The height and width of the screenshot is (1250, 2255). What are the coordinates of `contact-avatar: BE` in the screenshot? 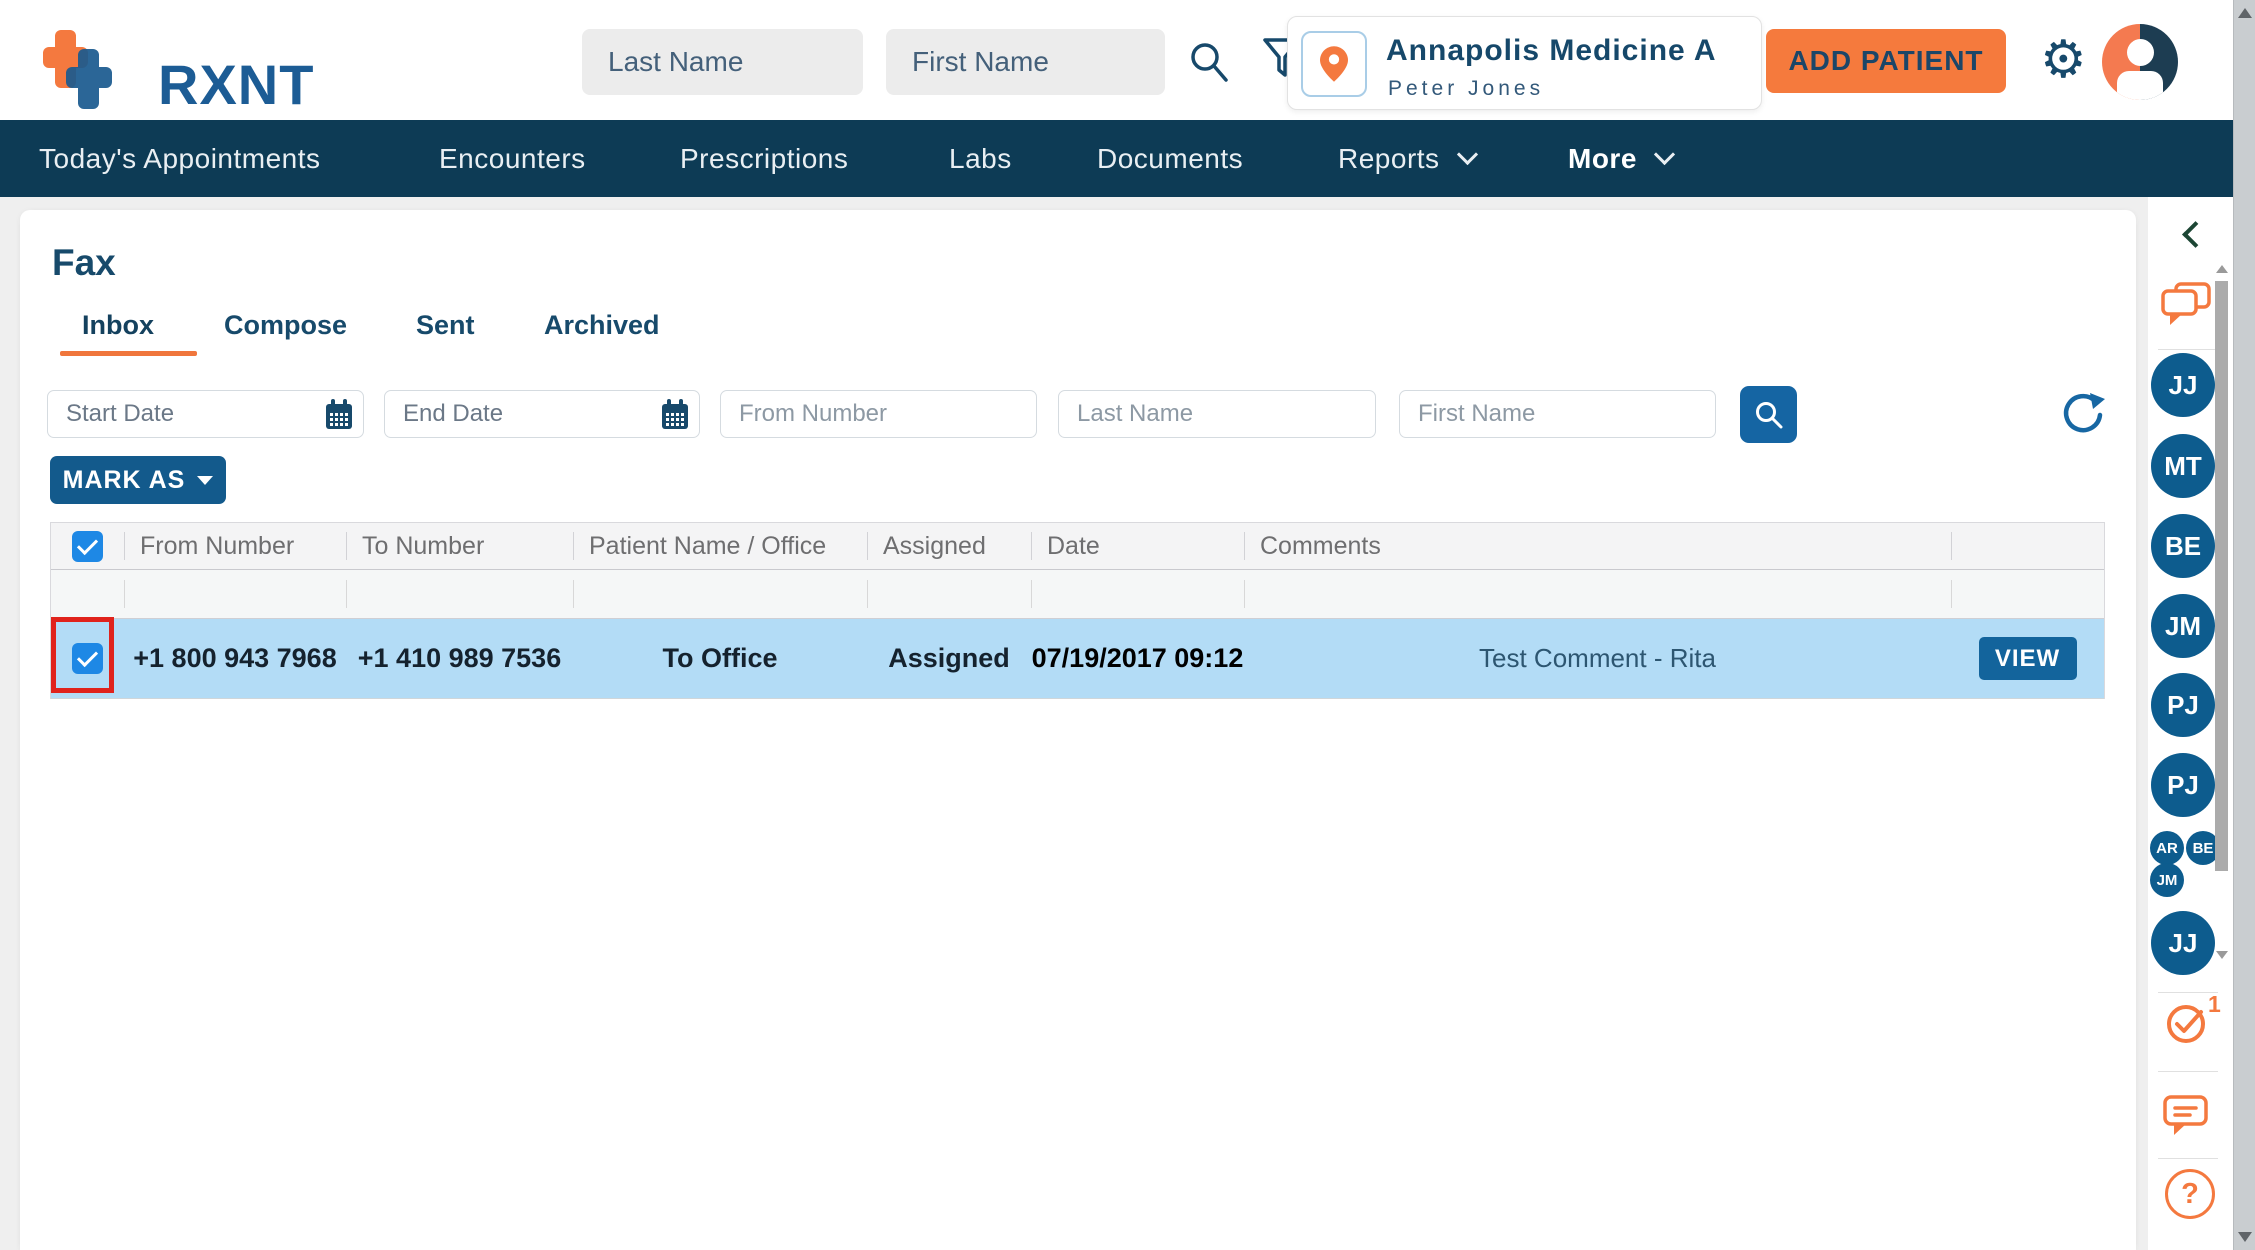 It's located at (2183, 546).